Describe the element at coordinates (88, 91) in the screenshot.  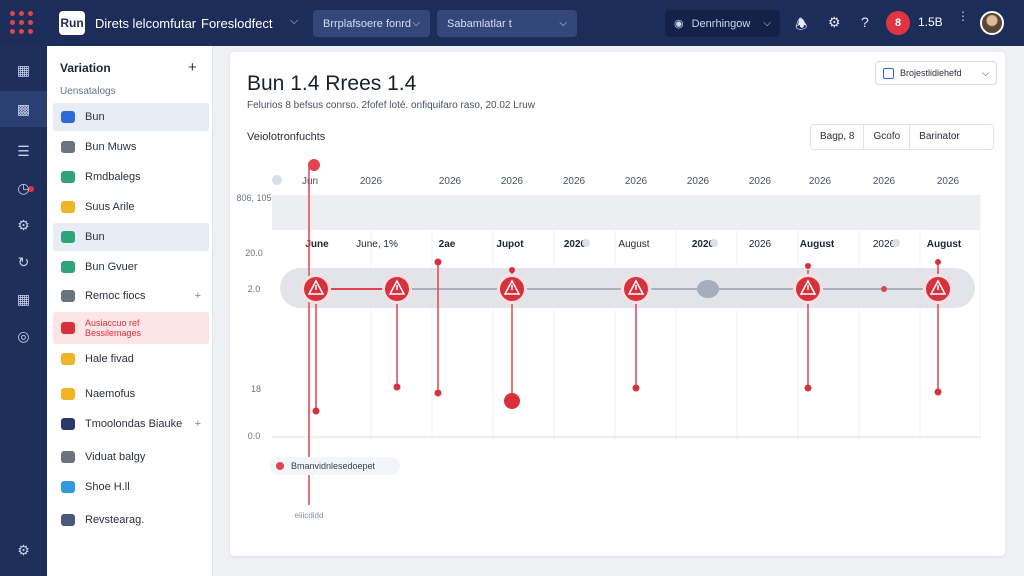
I see `sidebar-subheading: Uensatalogs` at that location.